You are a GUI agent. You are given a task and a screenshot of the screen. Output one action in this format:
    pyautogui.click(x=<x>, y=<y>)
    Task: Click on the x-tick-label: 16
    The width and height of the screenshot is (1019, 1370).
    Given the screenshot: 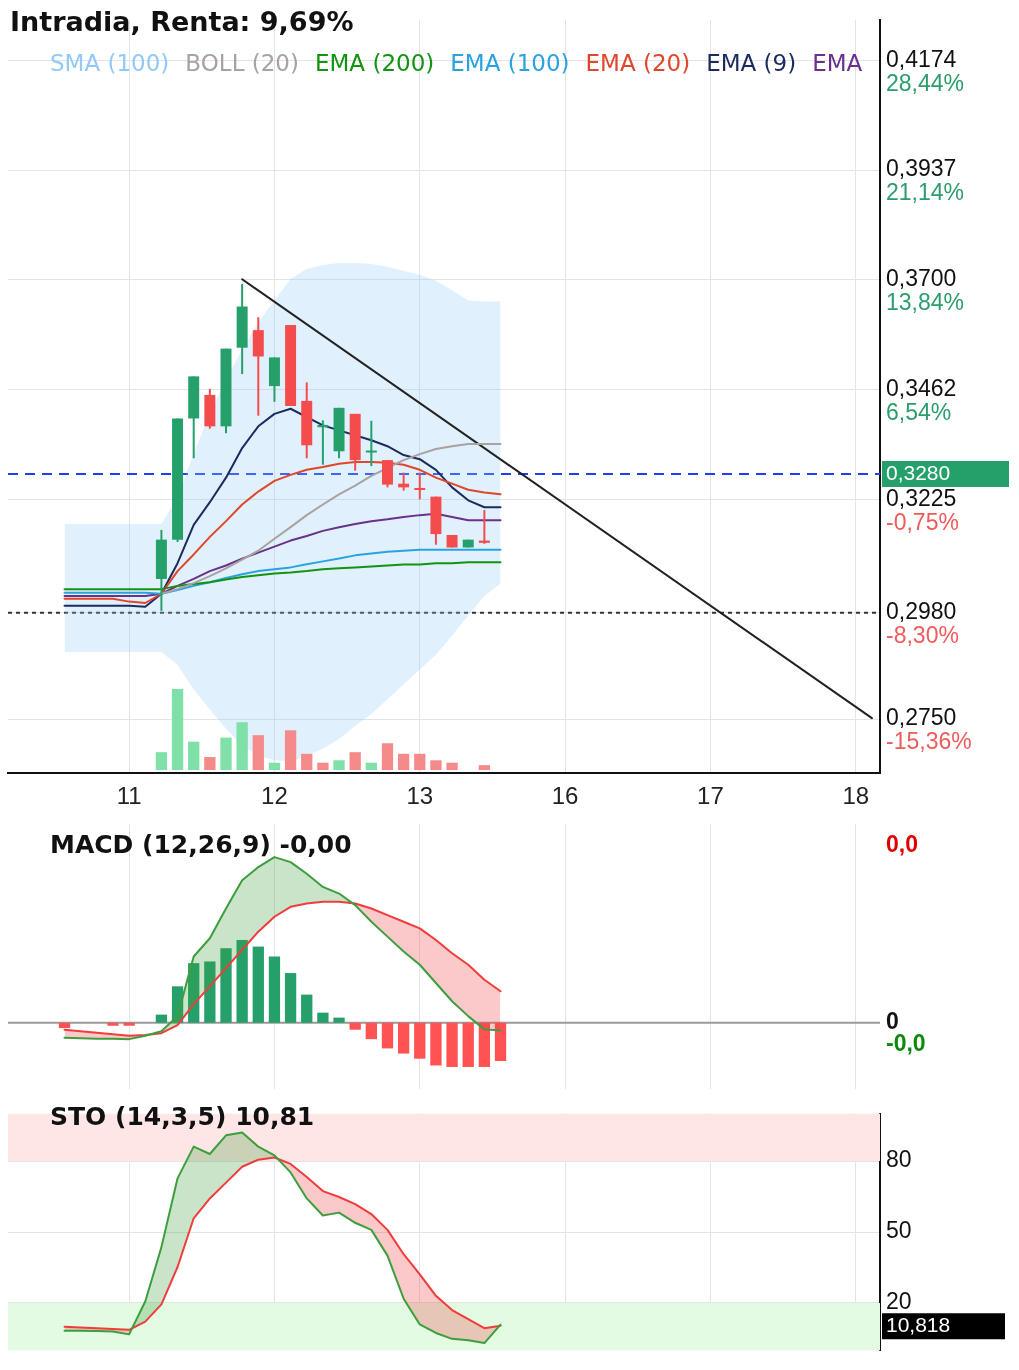 What is the action you would take?
    pyautogui.click(x=565, y=796)
    